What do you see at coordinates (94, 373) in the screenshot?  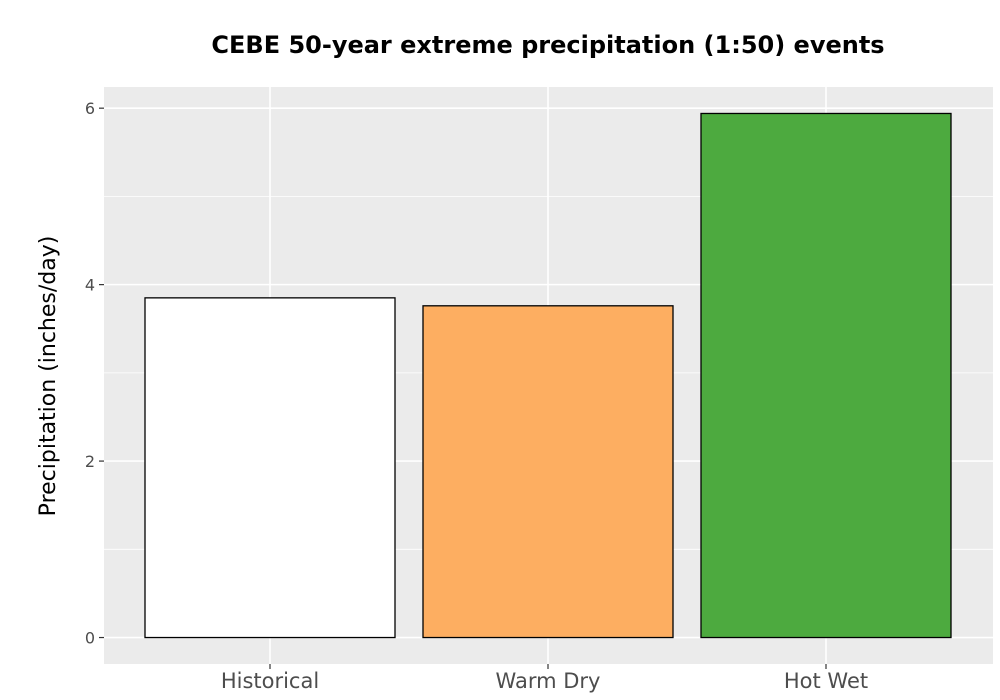 I see `y-axis-ticks: 0 2 4 6` at bounding box center [94, 373].